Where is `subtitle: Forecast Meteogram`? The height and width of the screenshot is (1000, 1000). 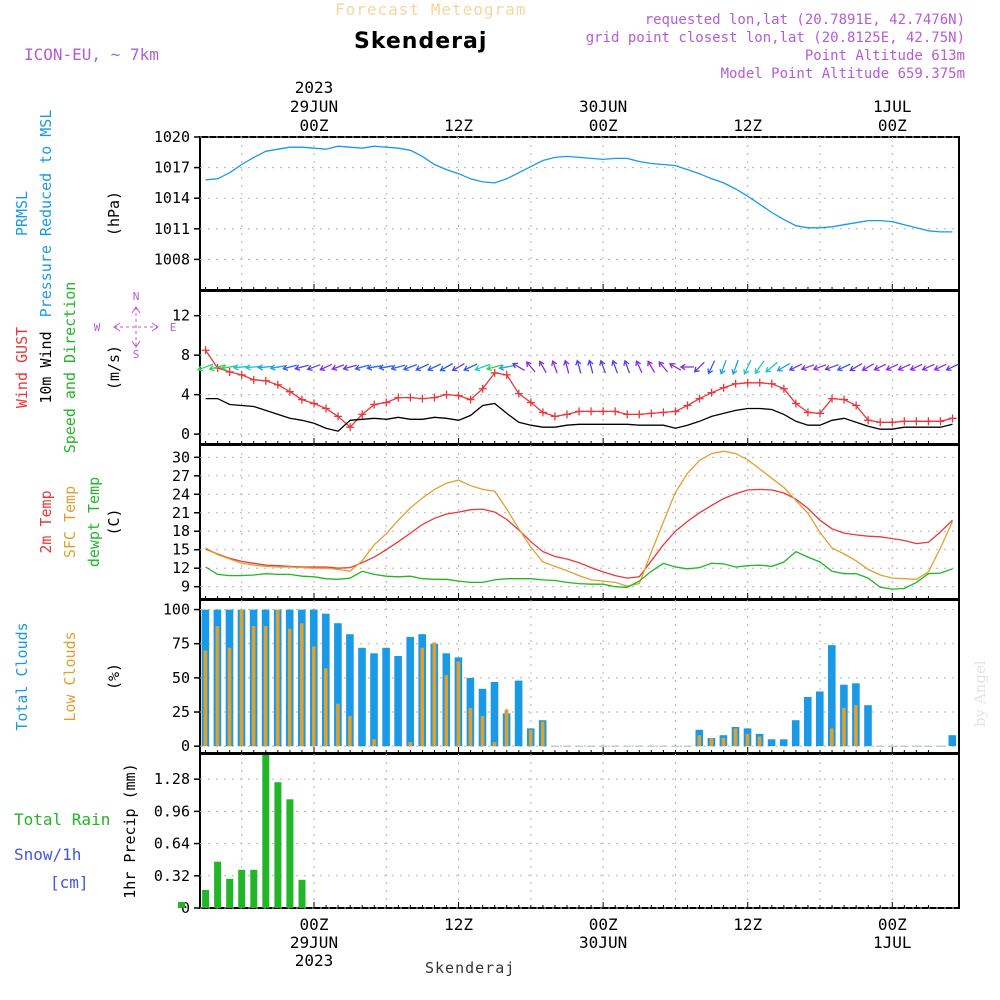 subtitle: Forecast Meteogram is located at coordinates (430, 9).